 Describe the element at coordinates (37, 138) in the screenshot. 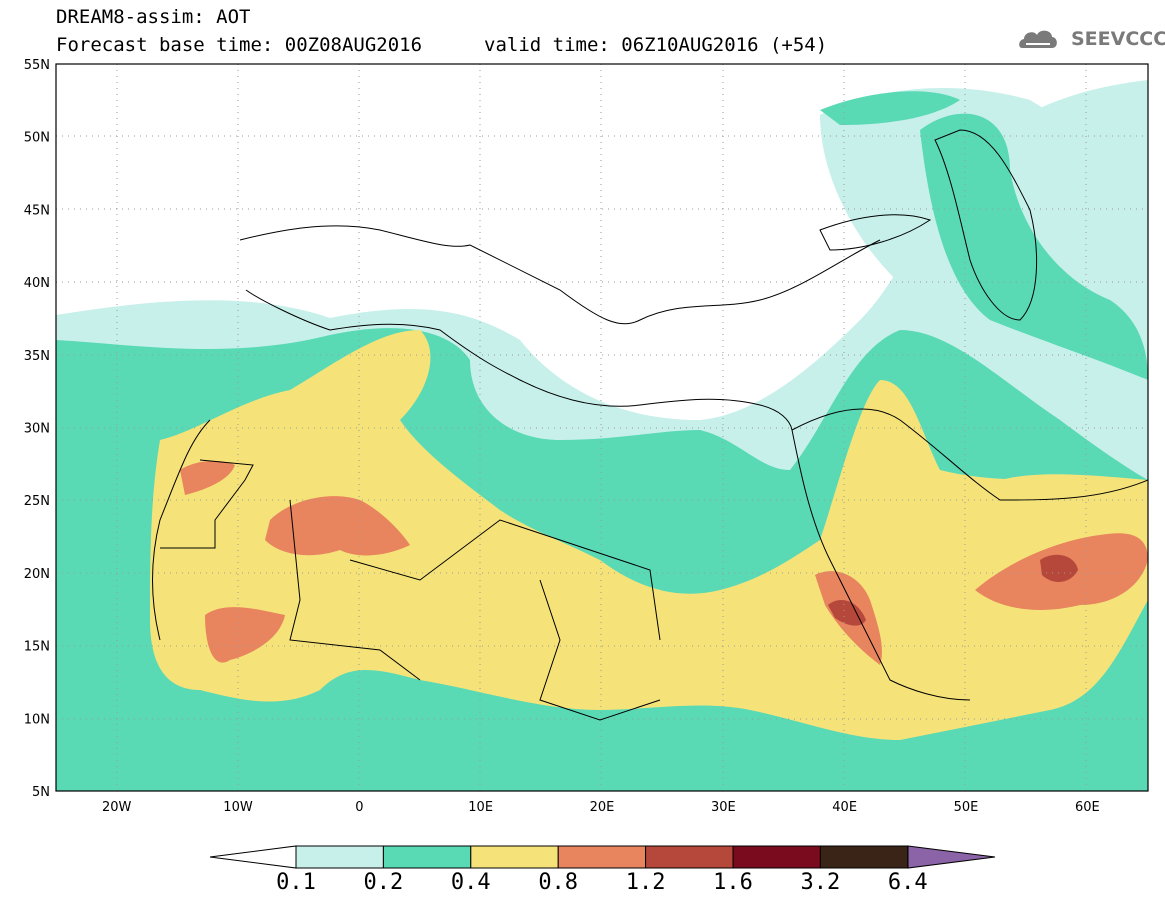

I see `lat-tick-label: 50N` at that location.